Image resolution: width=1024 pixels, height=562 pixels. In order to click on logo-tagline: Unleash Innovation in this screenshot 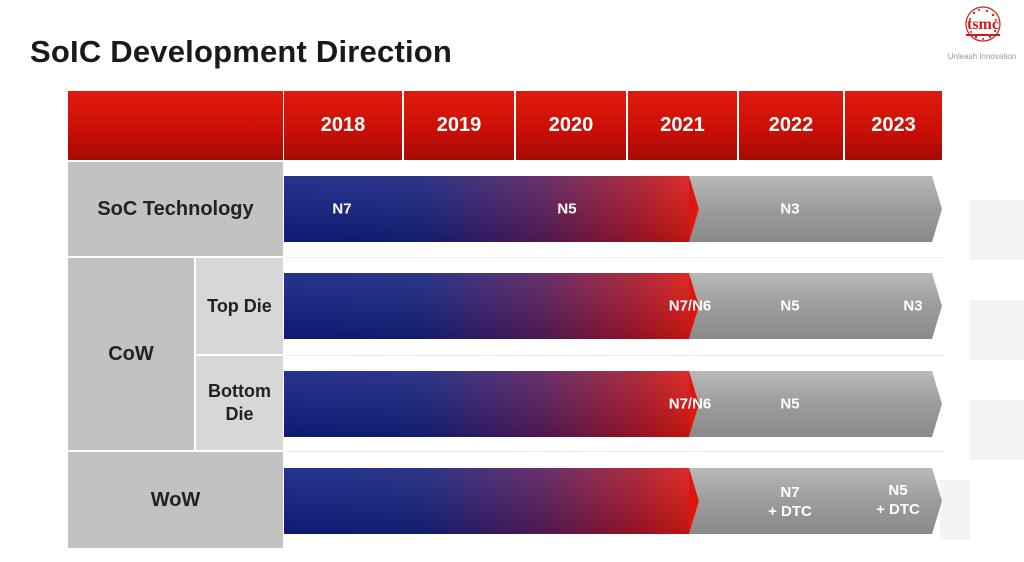, I will do `click(982, 56)`.